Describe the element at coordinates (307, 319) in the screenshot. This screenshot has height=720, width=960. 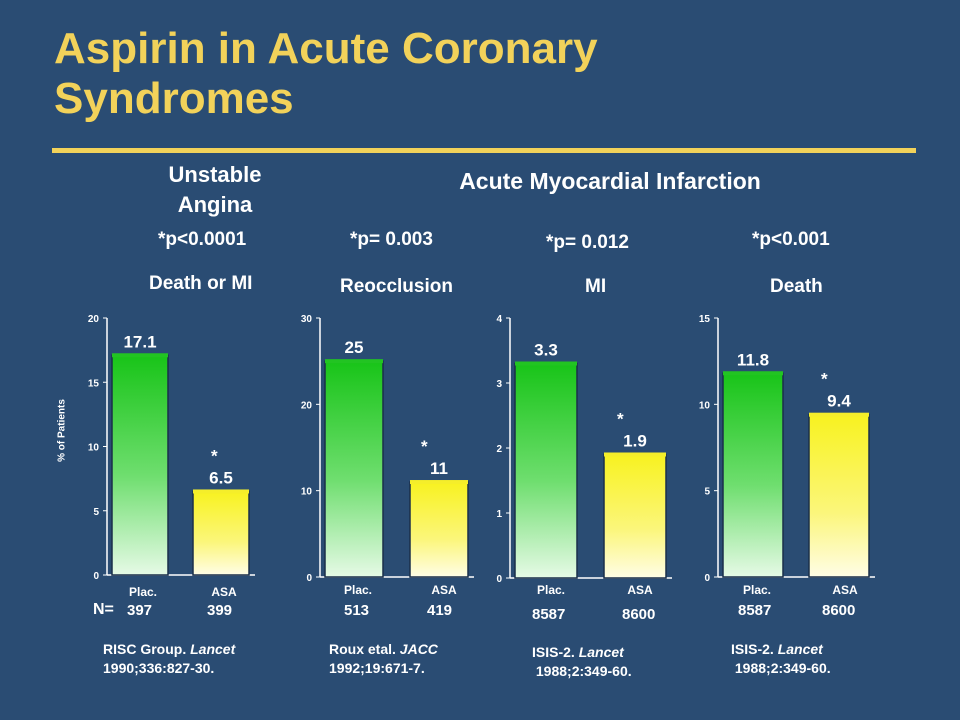
I see `chart-2-tick-label-3: 30` at that location.